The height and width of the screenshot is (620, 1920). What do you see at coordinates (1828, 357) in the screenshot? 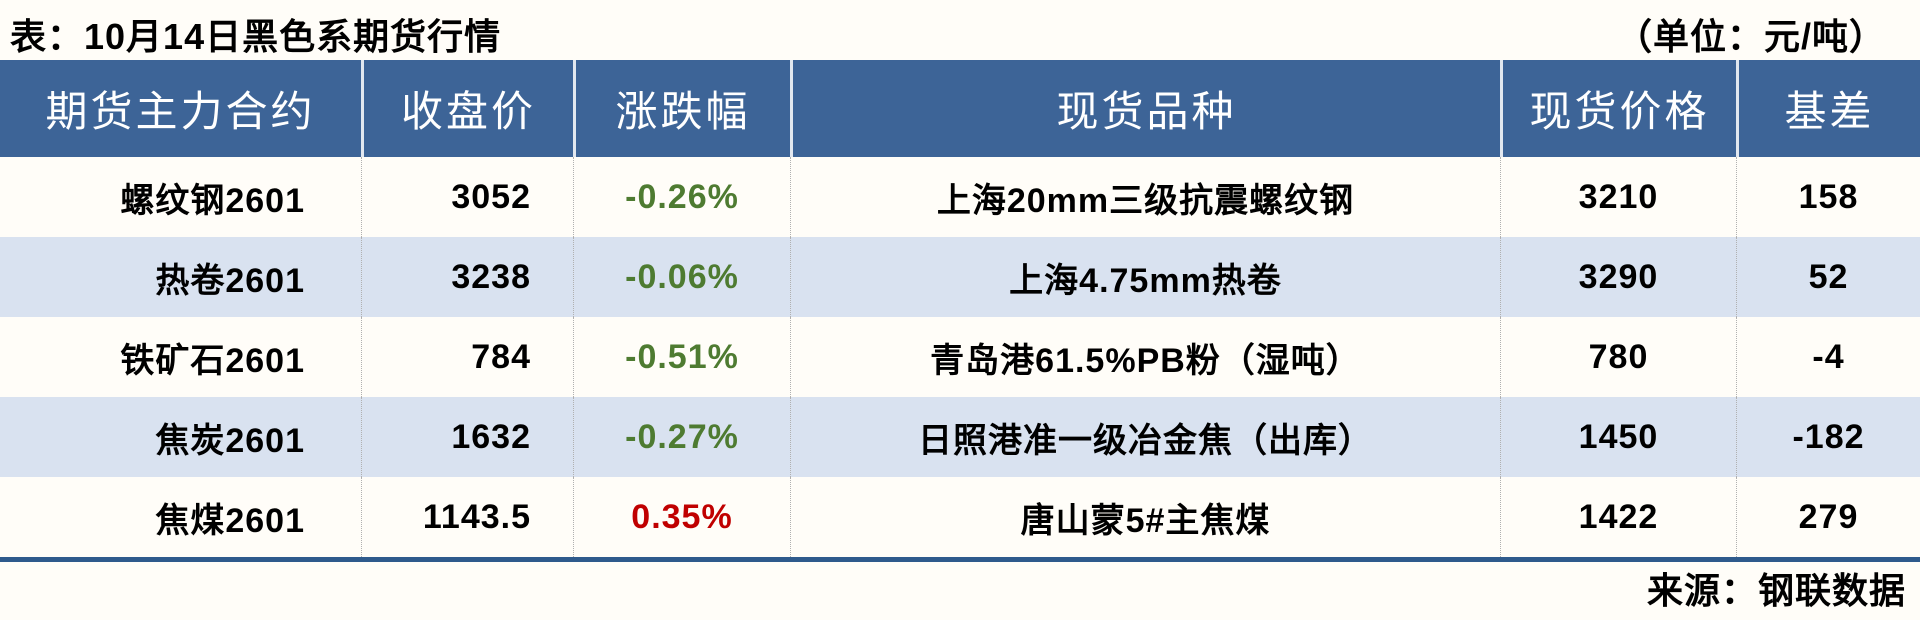
I see `cell-basis: -4` at bounding box center [1828, 357].